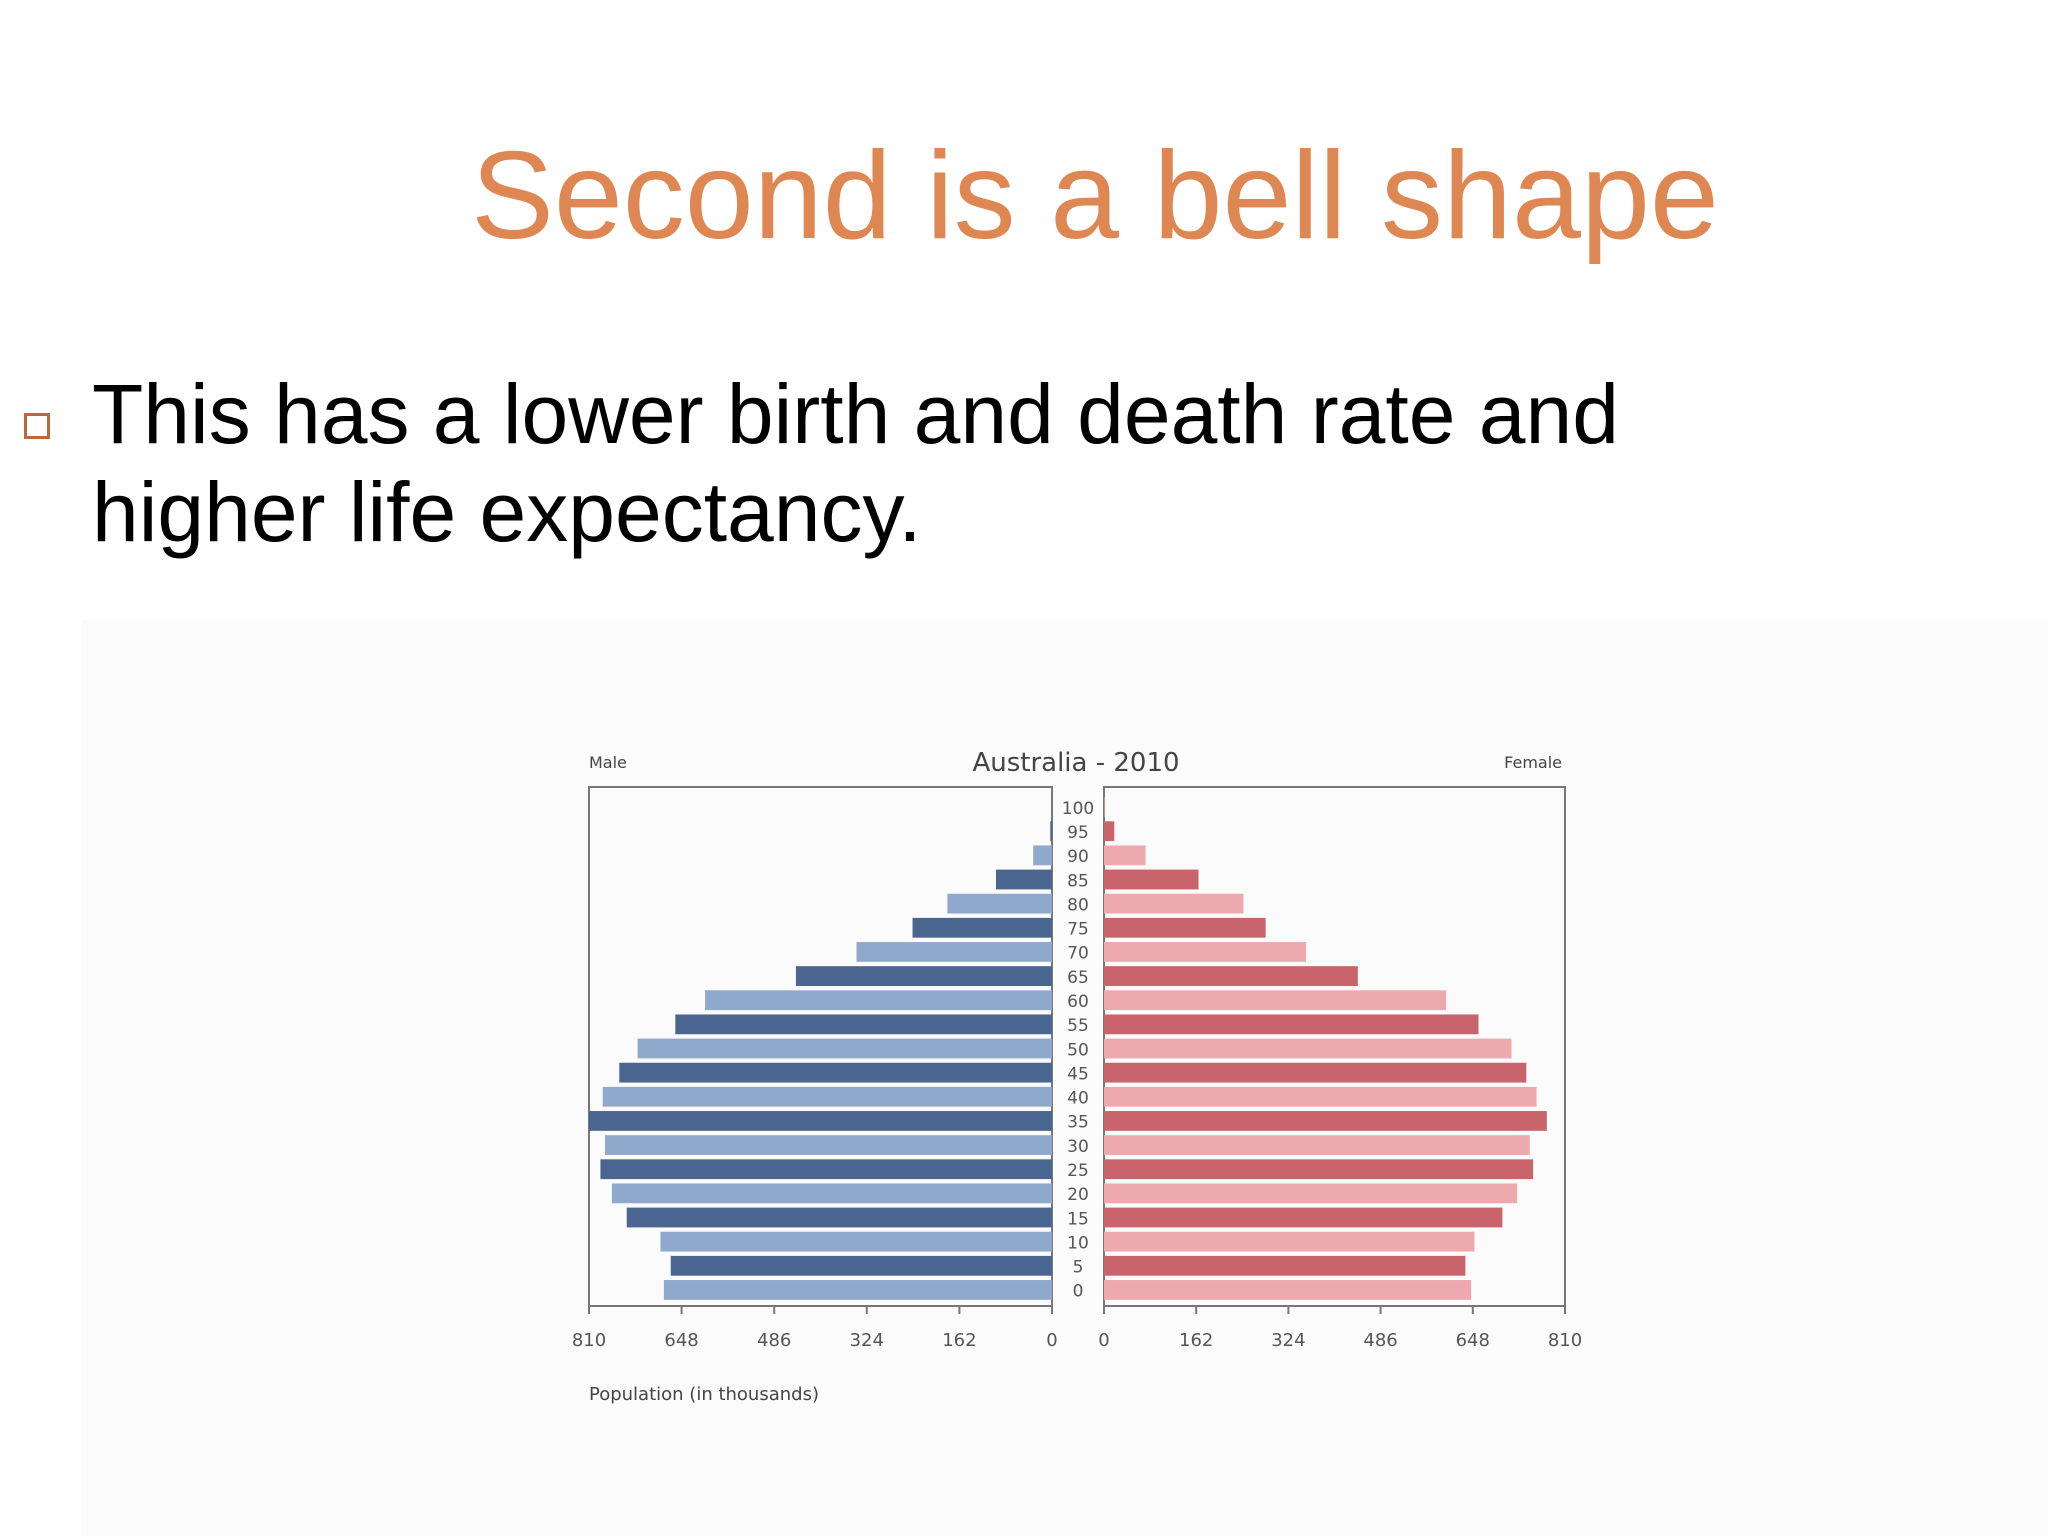 The image size is (2048, 1536). I want to click on age-label-10: 10, so click(1078, 1243).